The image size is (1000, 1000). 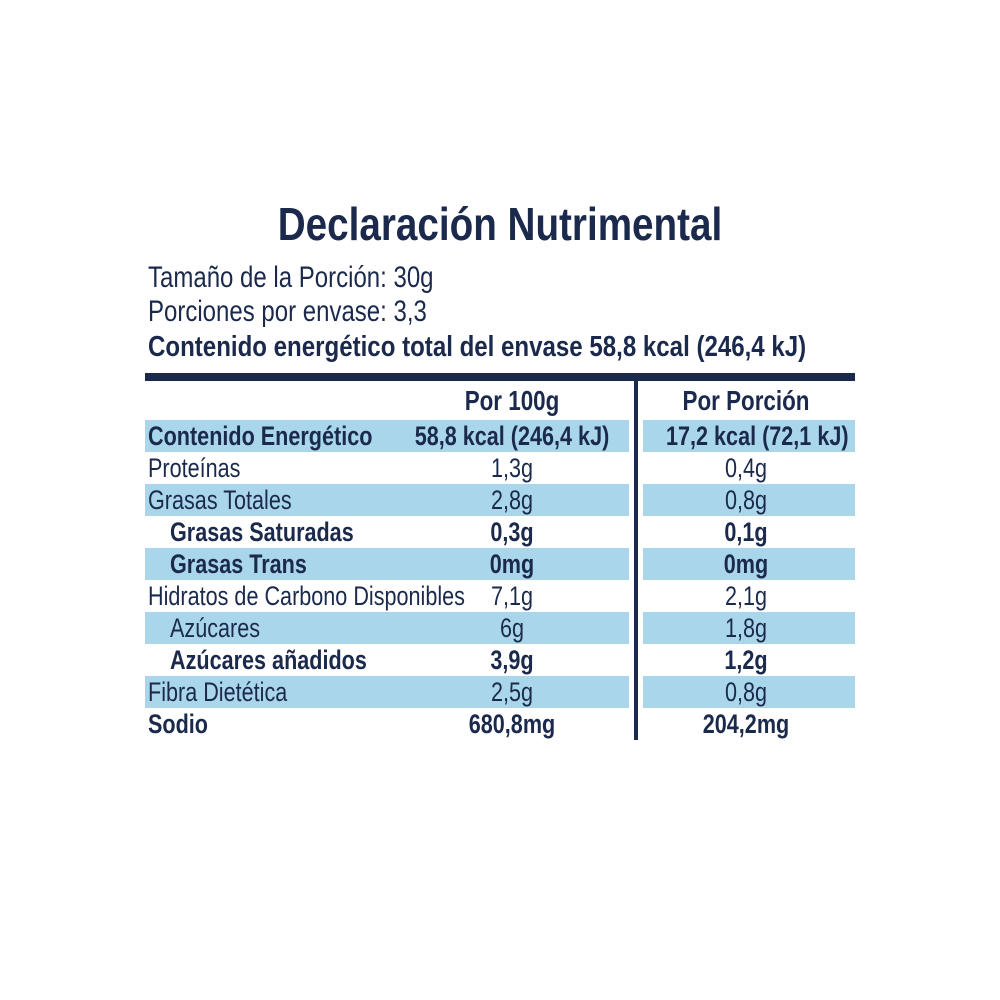 What do you see at coordinates (757, 436) in the screenshot?
I see `per-portion-value: 17,2 kcal (72,1 kJ)` at bounding box center [757, 436].